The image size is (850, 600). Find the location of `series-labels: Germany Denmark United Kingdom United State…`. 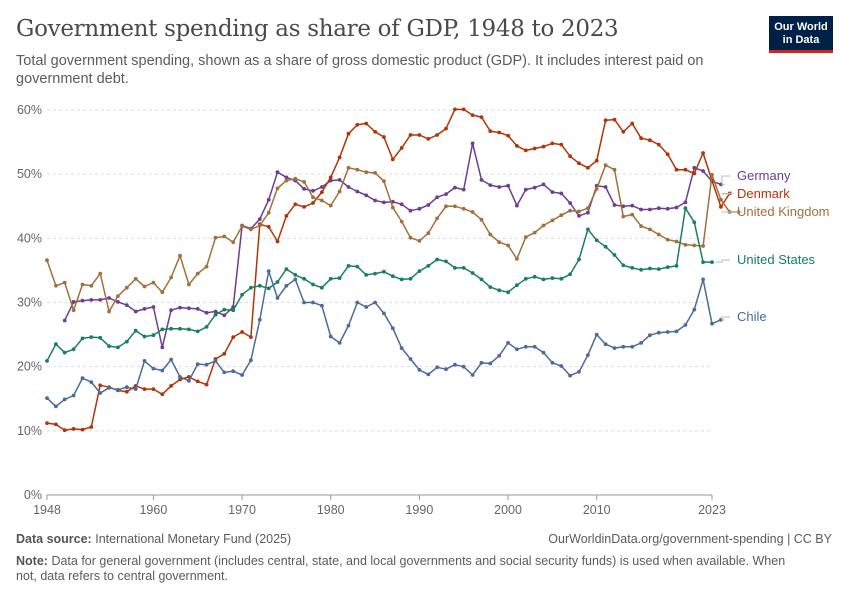

series-labels: Germany Denmark United Kingdom United State… is located at coordinates (773, 246).